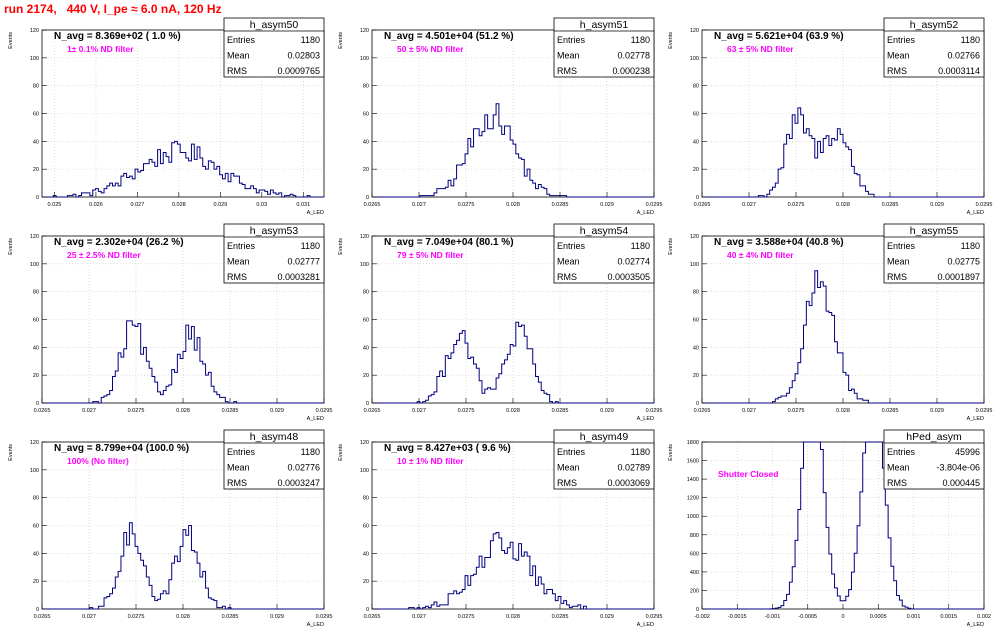 Image resolution: width=996 pixels, height=639 pixels. What do you see at coordinates (633, 56) in the screenshot?
I see `stats-value: 0.02778` at bounding box center [633, 56].